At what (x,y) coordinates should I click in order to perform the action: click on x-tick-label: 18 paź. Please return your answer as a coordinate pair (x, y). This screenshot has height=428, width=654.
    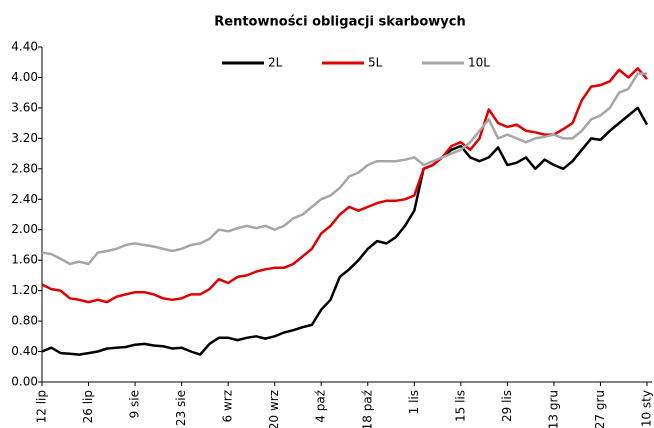
    Looking at the image, I should click on (367, 409).